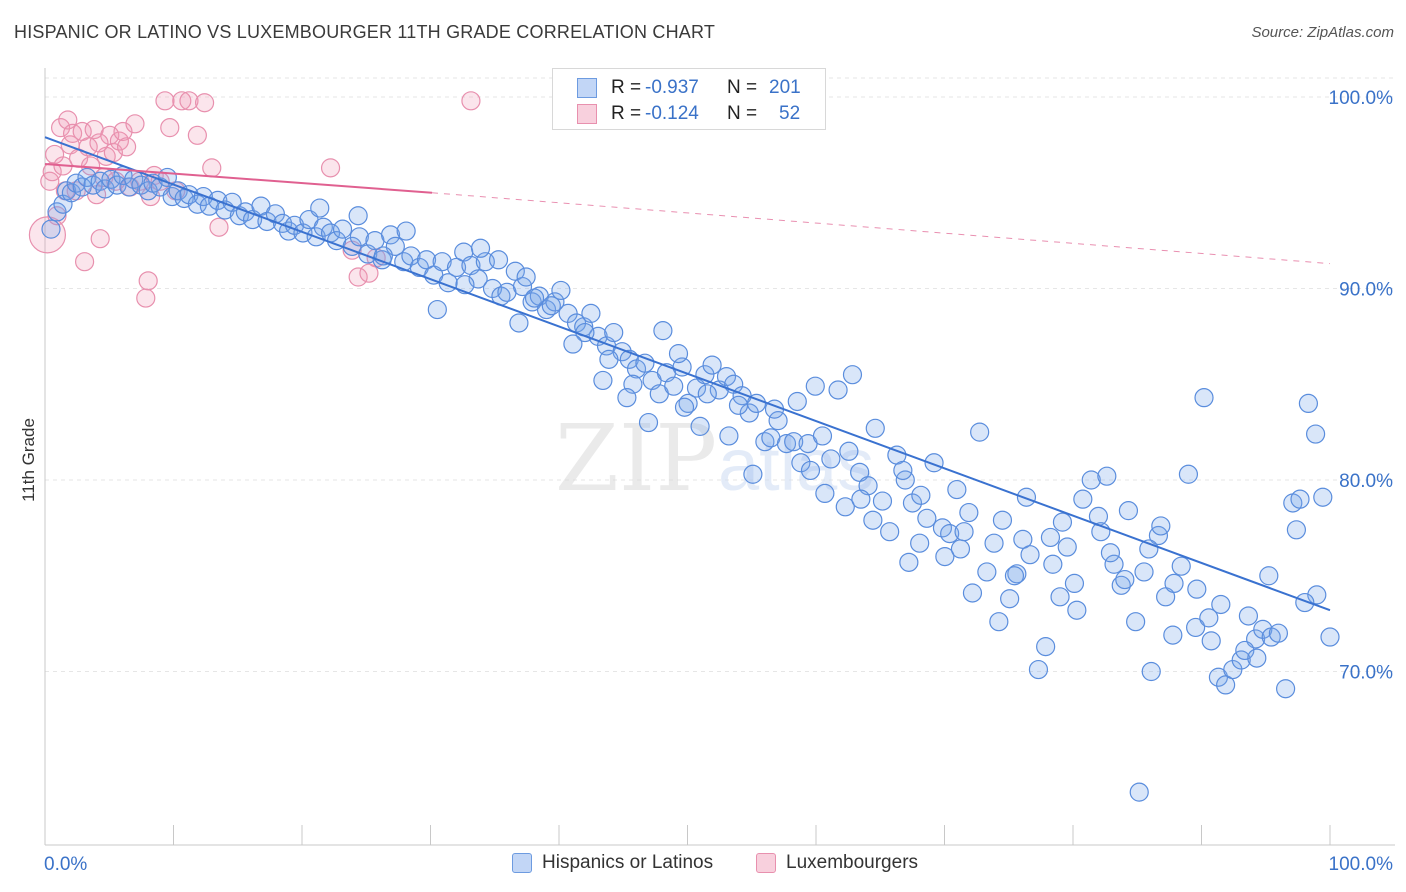 Image resolution: width=1406 pixels, height=892 pixels. What do you see at coordinates (837, 863) in the screenshot?
I see `bottom-legend-pink: Luxembourgers` at bounding box center [837, 863].